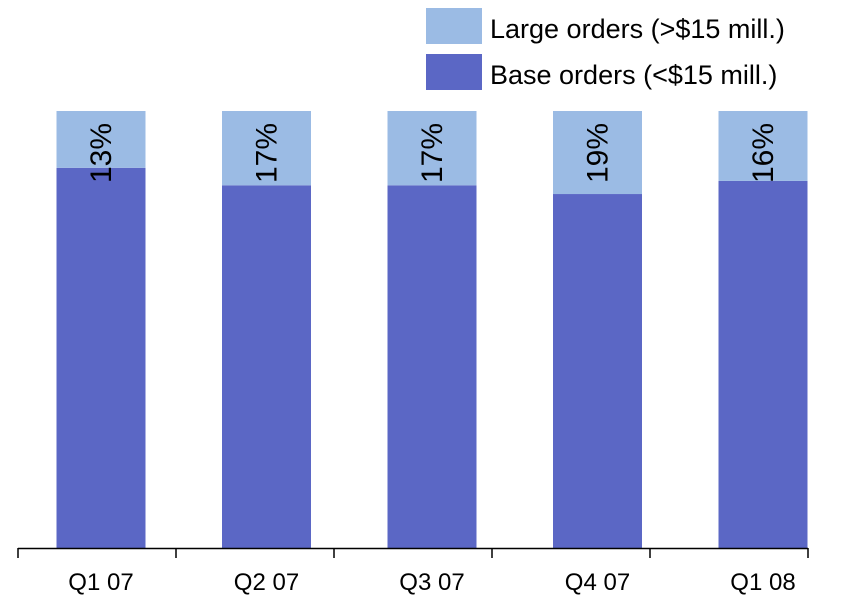 The width and height of the screenshot is (848, 600). Describe the element at coordinates (100, 582) in the screenshot. I see `x-tick-label-q1-07: Q1 07` at that location.